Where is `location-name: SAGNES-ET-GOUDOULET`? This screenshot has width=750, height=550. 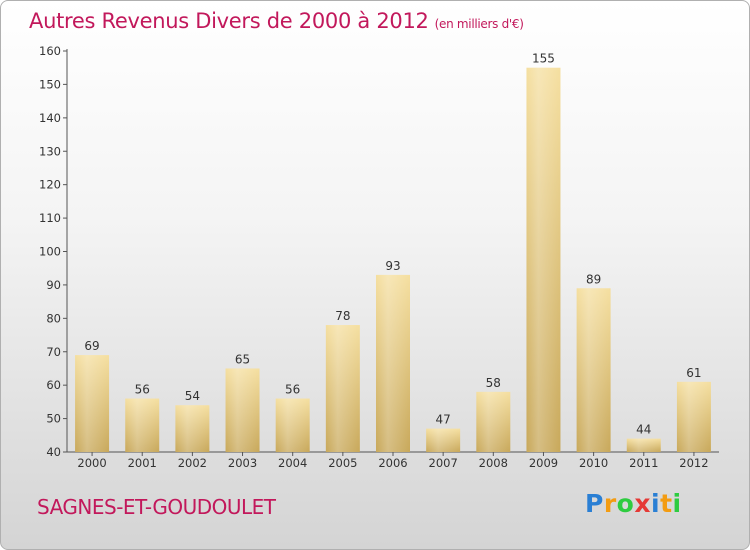 location-name: SAGNES-ET-GOUDOULET is located at coordinates (156, 507).